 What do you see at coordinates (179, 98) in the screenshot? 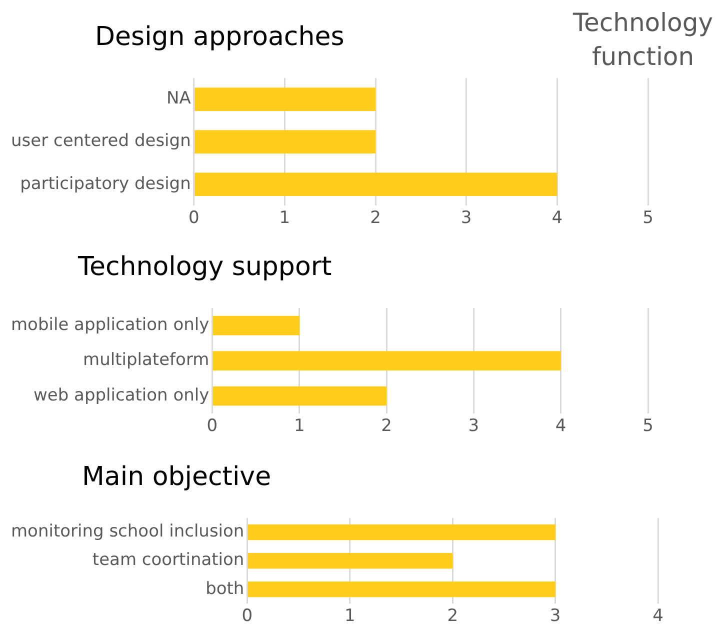
I see `y-tick-label: NA` at bounding box center [179, 98].